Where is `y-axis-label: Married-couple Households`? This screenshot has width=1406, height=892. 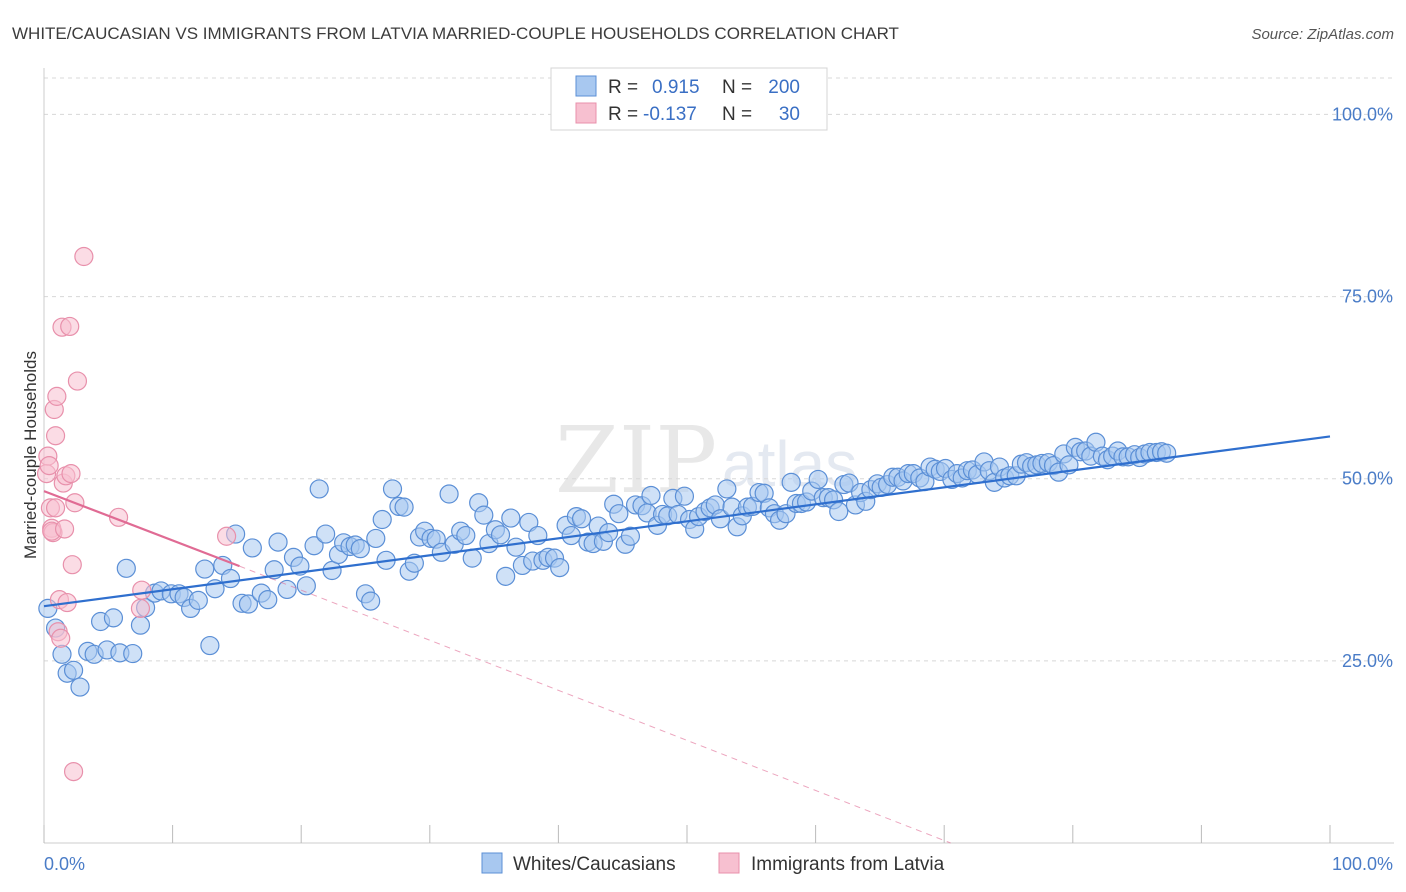 y-axis-label: Married-couple Households is located at coordinates (30, 455).